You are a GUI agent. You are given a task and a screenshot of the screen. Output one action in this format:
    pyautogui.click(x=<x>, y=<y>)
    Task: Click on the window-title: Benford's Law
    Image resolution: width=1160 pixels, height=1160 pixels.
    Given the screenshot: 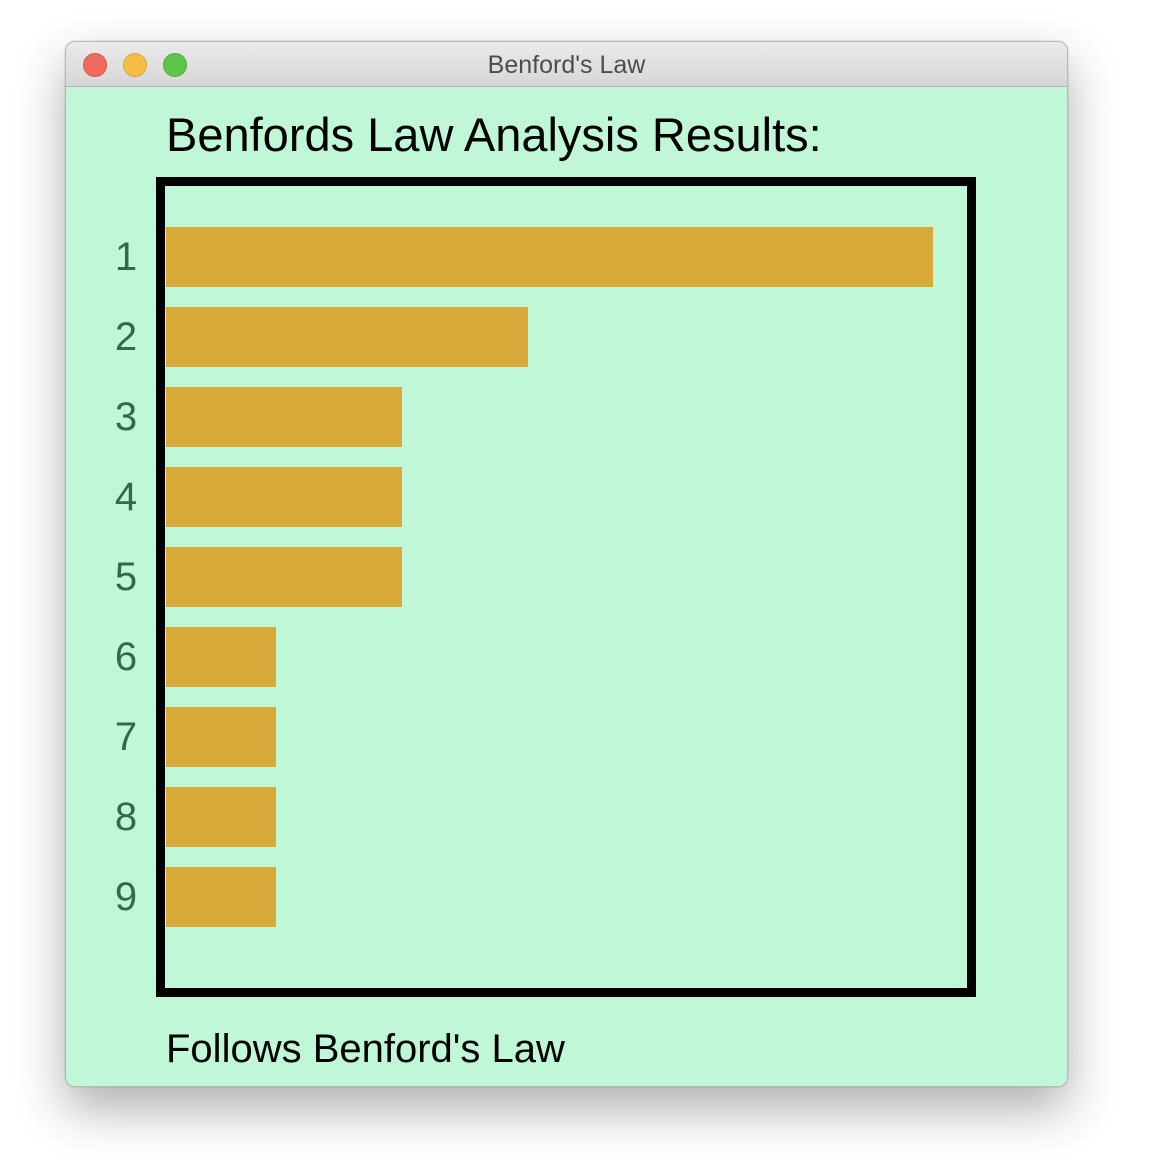 What is the action you would take?
    pyautogui.click(x=566, y=65)
    